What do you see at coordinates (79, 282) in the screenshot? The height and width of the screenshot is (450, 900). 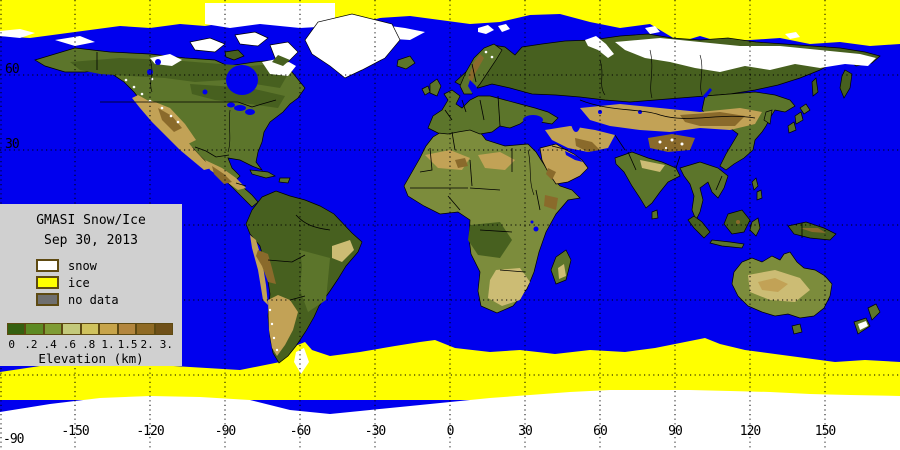 I see `legend-item-label: ice` at bounding box center [79, 282].